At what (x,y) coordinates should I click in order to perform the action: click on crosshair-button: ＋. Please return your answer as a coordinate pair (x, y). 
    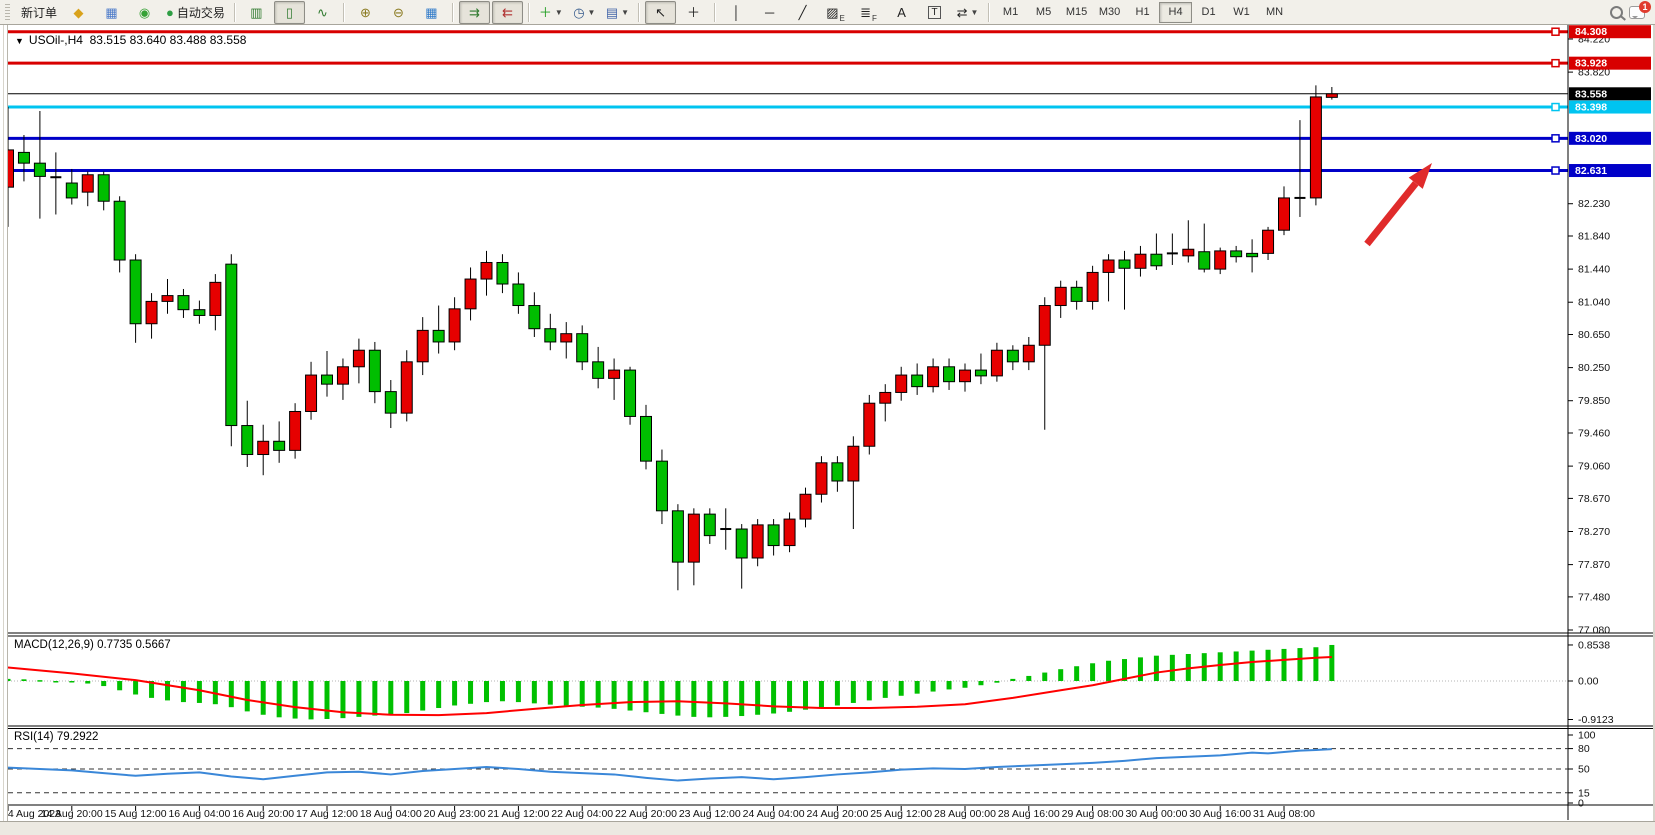
    Looking at the image, I should click on (693, 12).